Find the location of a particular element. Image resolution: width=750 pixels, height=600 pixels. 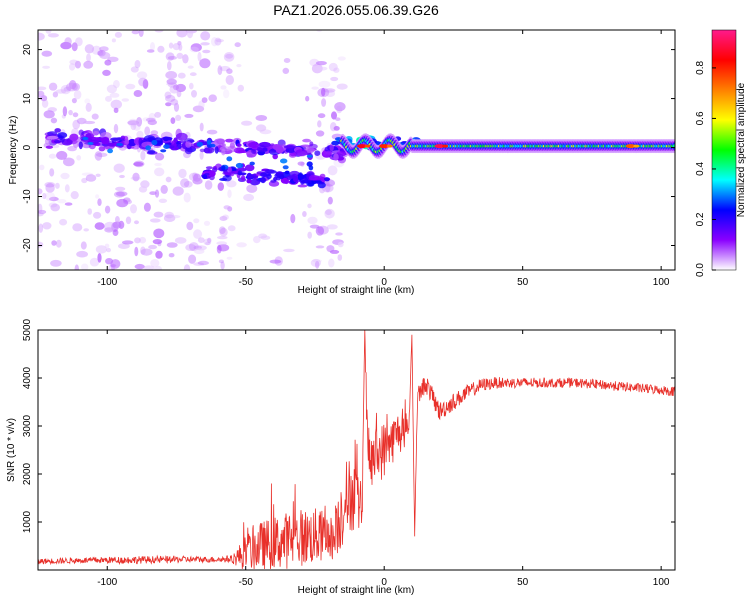

spectrogram-xtick-label: -100 is located at coordinates (107, 282).